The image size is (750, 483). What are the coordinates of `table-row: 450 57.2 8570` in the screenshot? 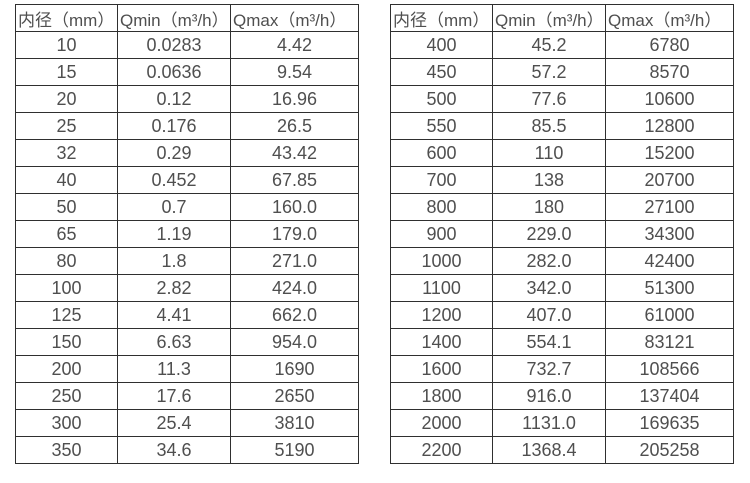 It's located at (562, 72).